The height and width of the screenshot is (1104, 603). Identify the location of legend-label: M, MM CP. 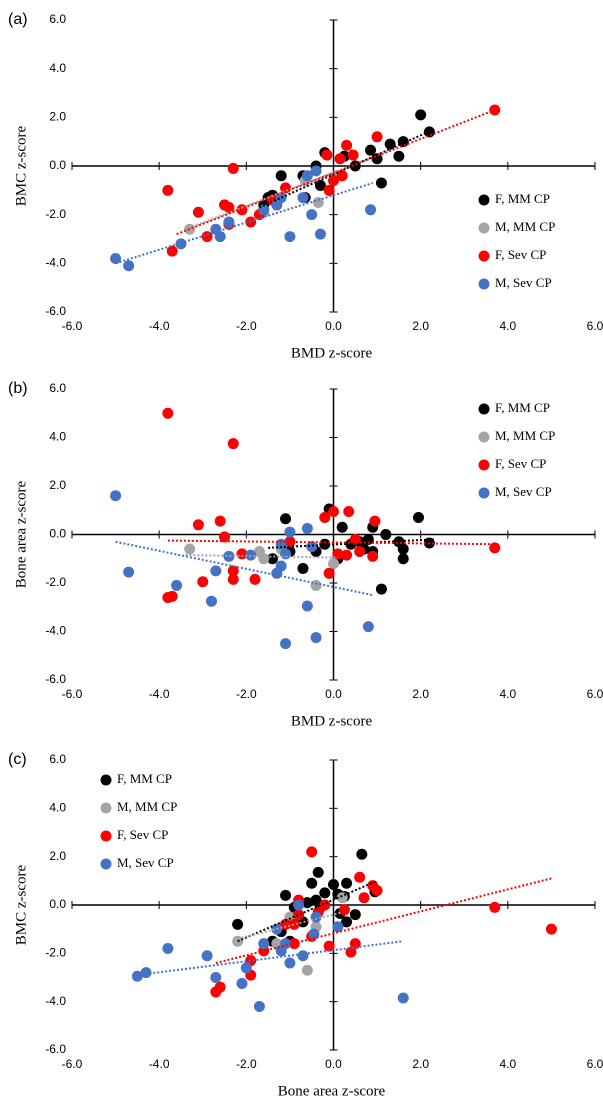
(147, 806).